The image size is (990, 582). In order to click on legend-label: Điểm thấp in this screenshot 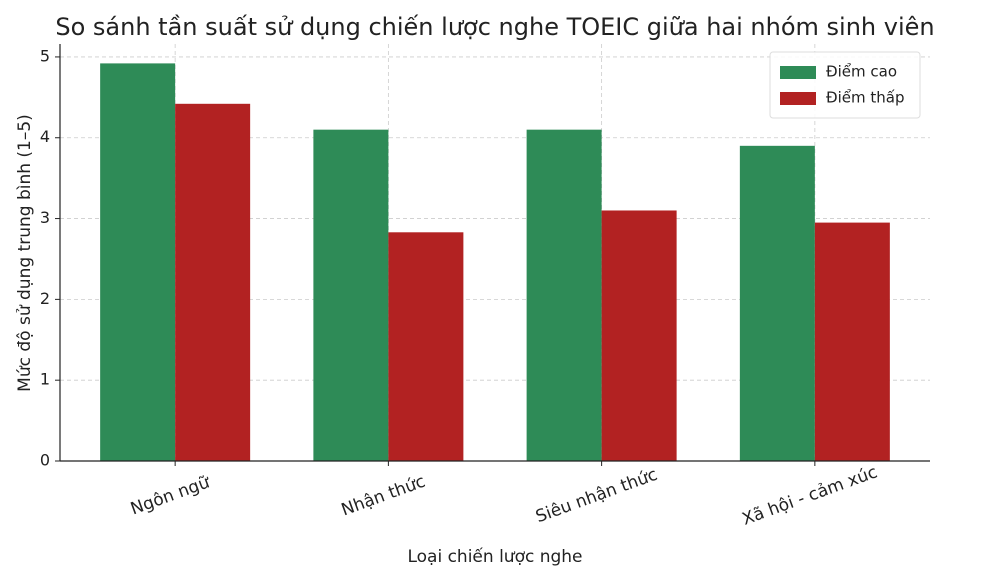, I will do `click(865, 98)`.